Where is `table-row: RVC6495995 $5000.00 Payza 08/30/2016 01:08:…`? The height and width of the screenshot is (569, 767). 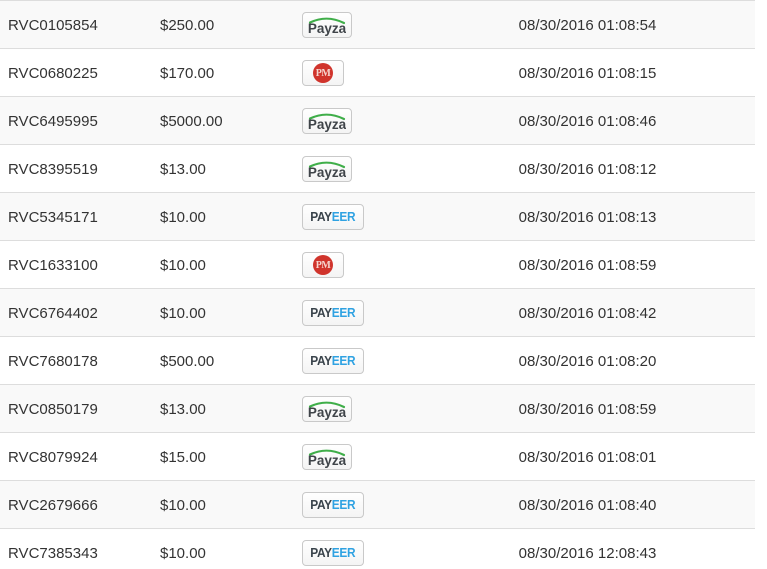
table-row: RVC6495995 $5000.00 Payza 08/30/2016 01:08:… is located at coordinates (377, 120).